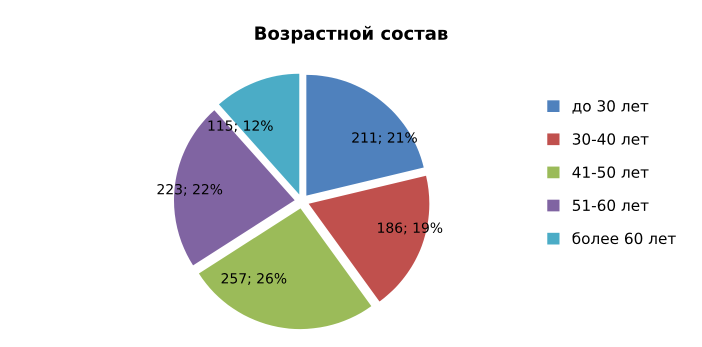  What do you see at coordinates (254, 279) in the screenshot?
I see `data-label: 257; 26%` at bounding box center [254, 279].